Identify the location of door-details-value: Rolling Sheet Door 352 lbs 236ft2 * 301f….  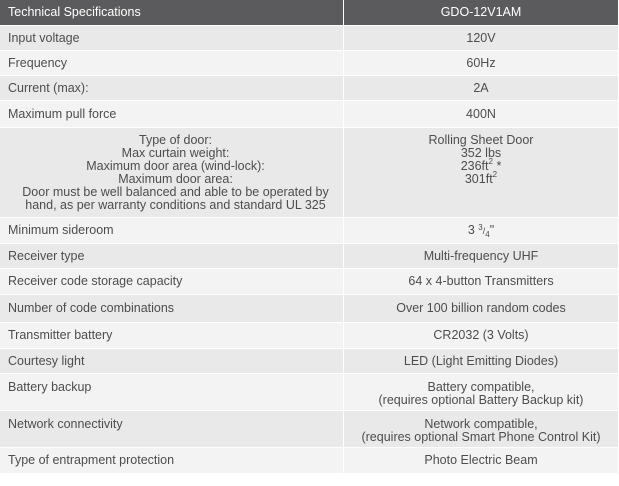
(481, 173).